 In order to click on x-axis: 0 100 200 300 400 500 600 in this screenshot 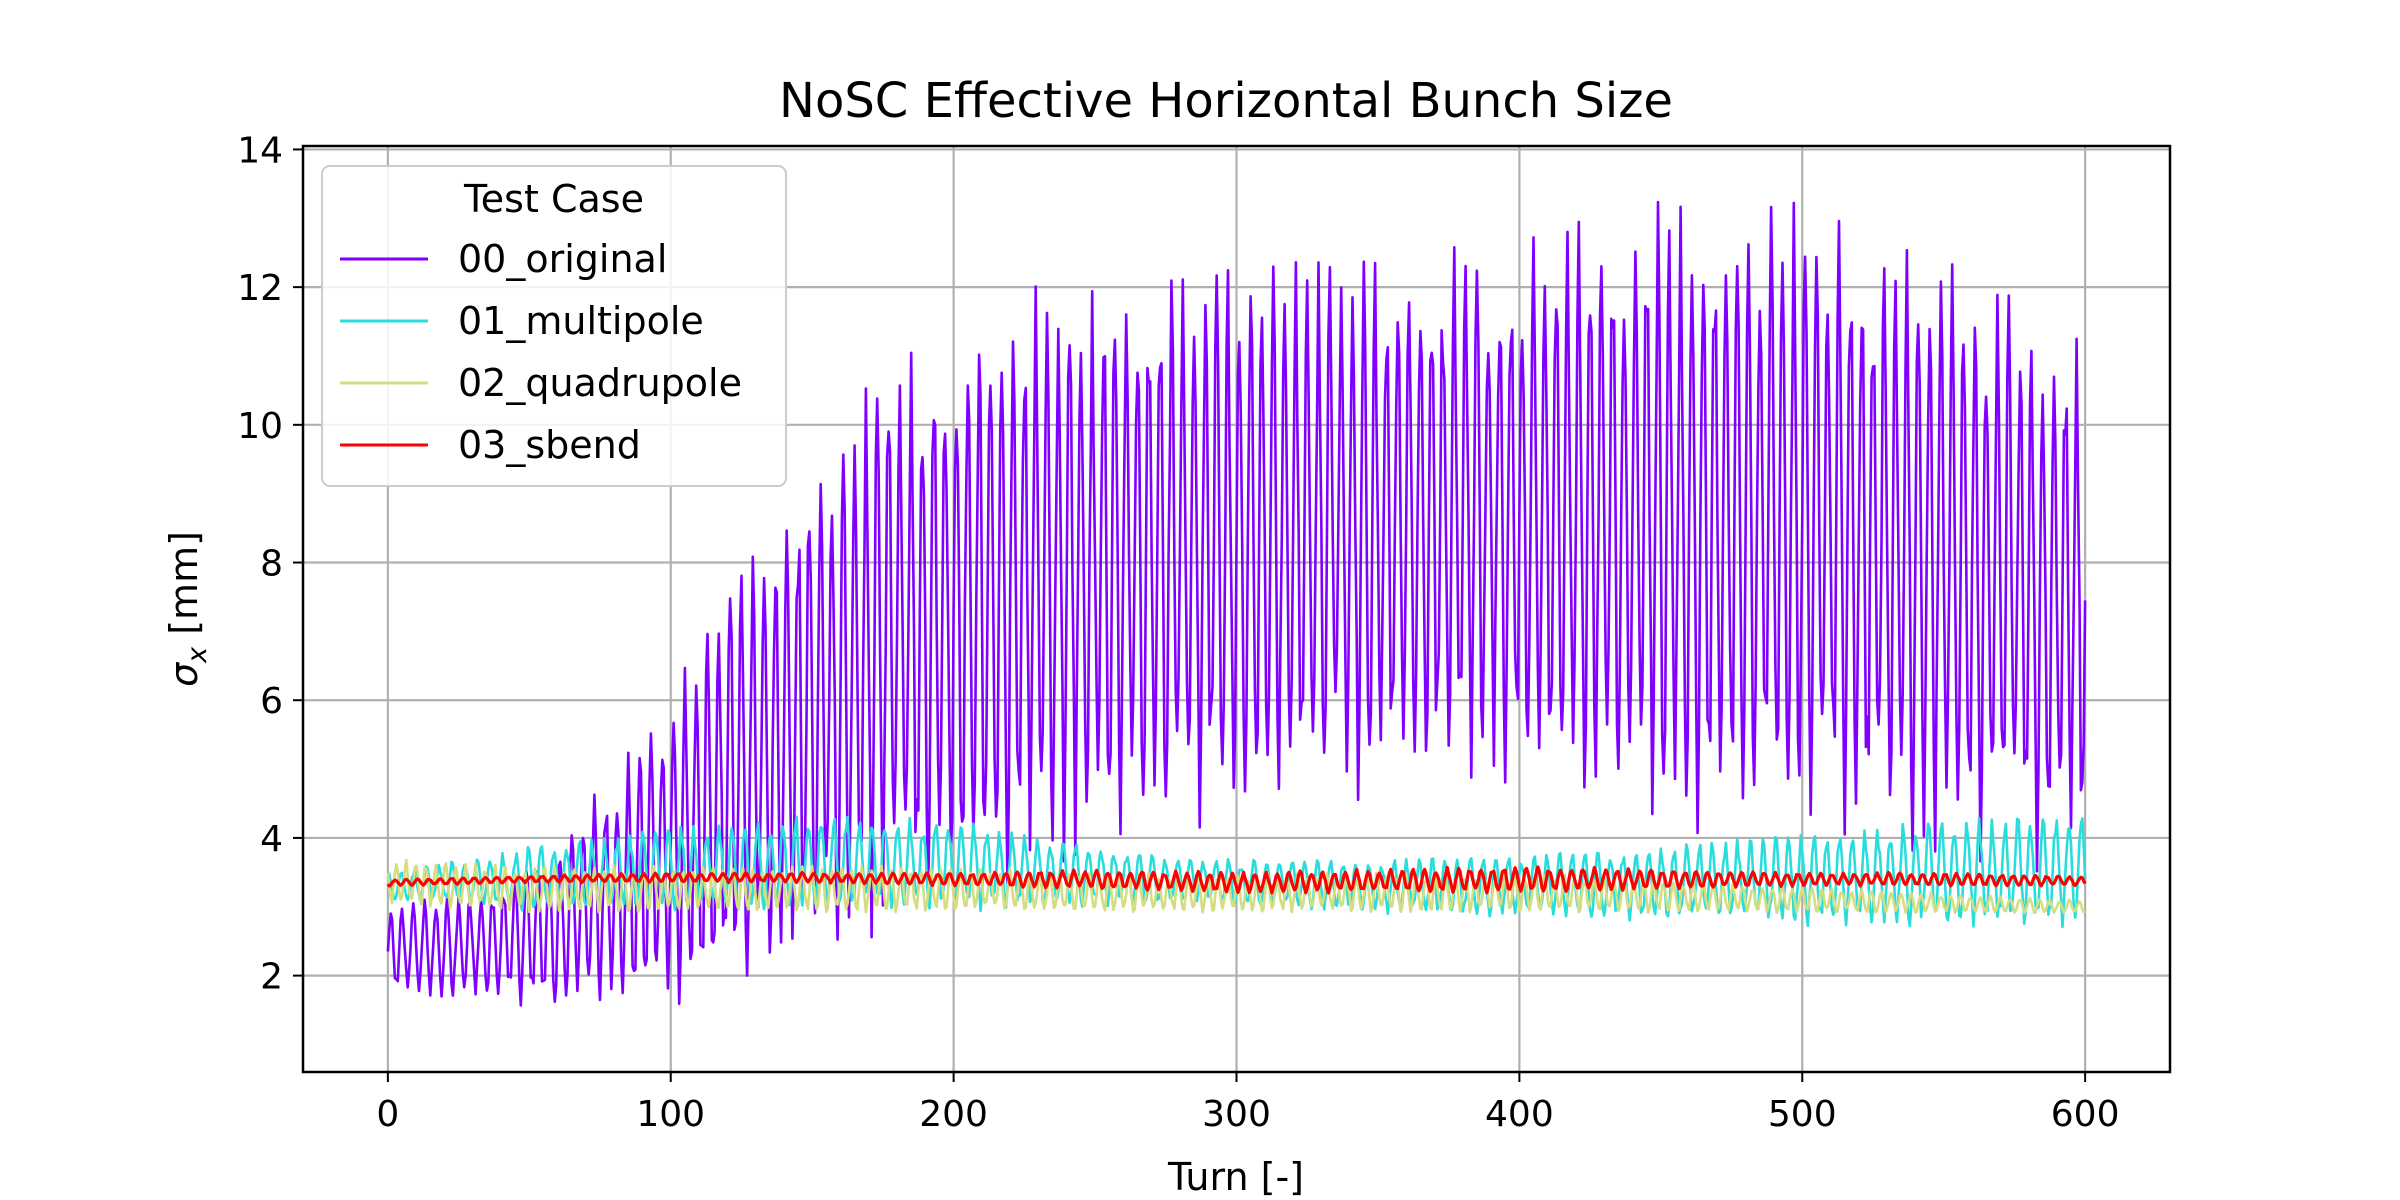, I will do `click(1247, 1103)`.